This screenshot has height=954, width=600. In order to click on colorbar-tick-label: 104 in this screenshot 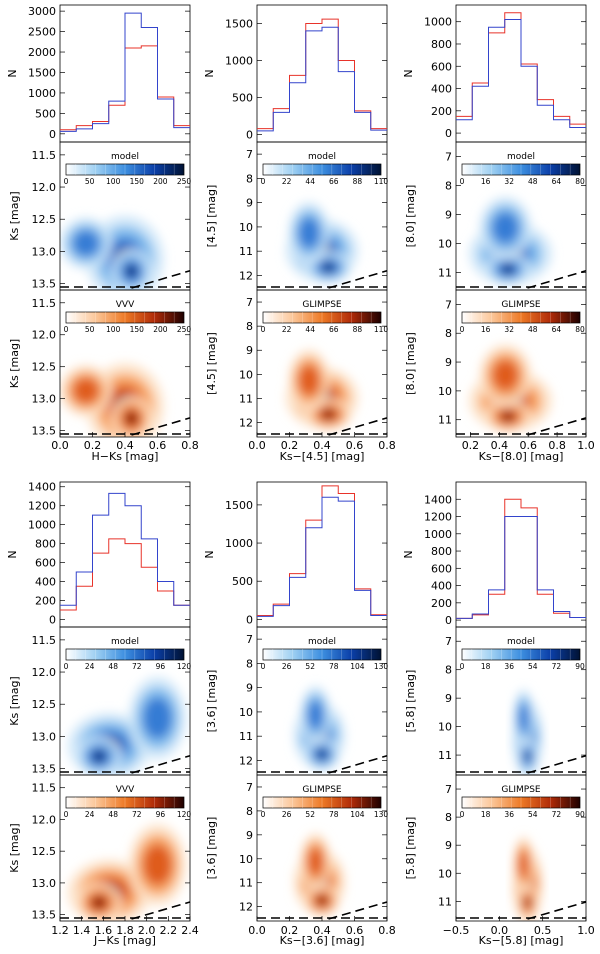, I will do `click(357, 814)`.